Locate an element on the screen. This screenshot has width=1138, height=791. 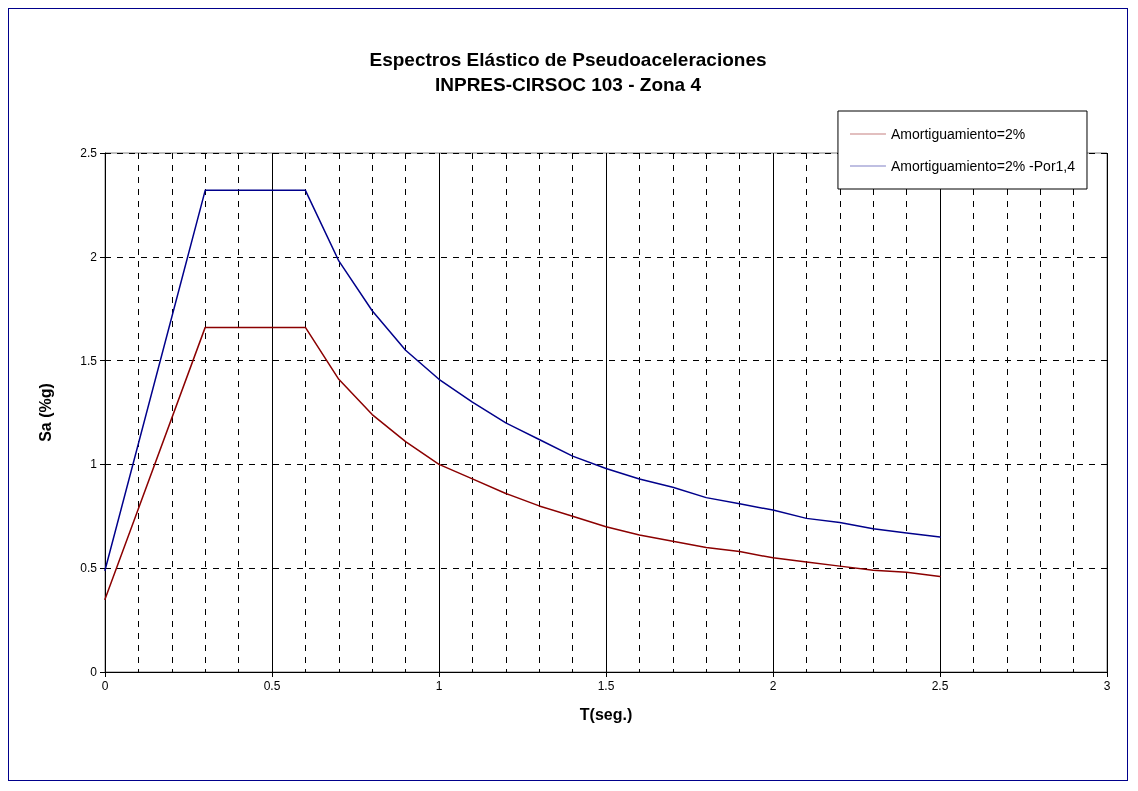
x-tick-label: 0 is located at coordinates (105, 686).